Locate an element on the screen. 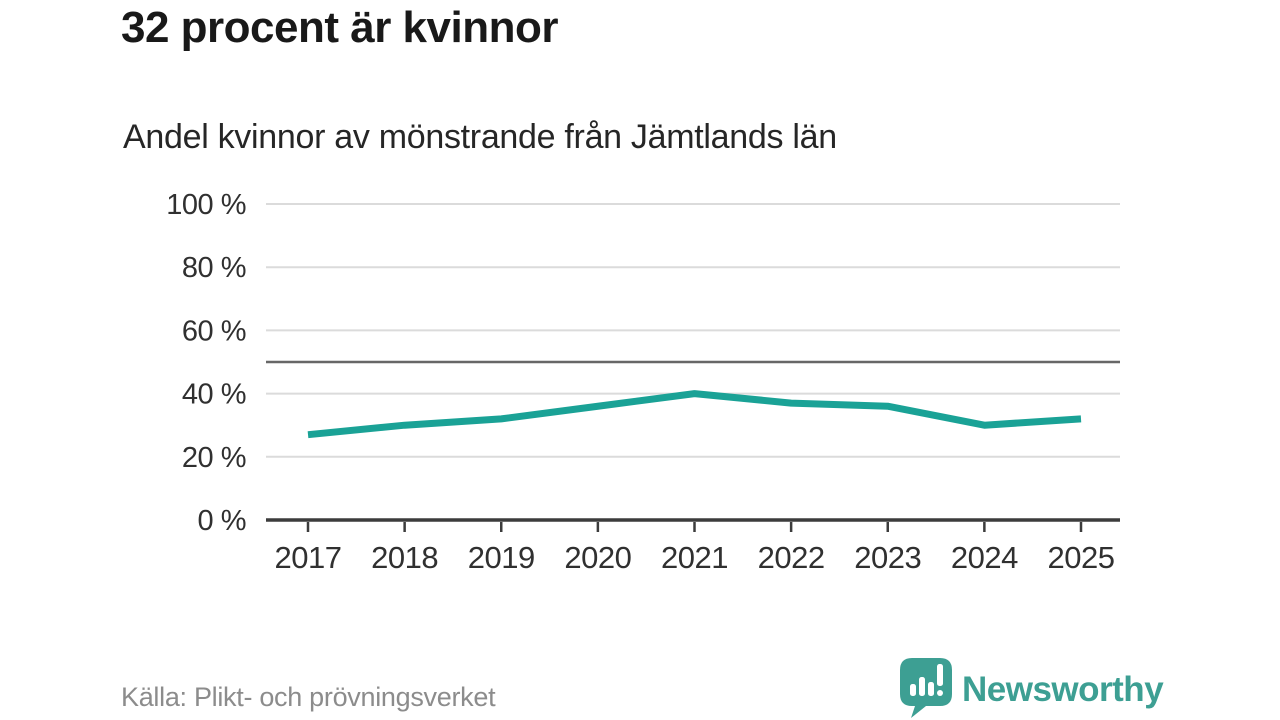  source-note: Källa: Plikt- och prövningsverket is located at coordinates (308, 697).